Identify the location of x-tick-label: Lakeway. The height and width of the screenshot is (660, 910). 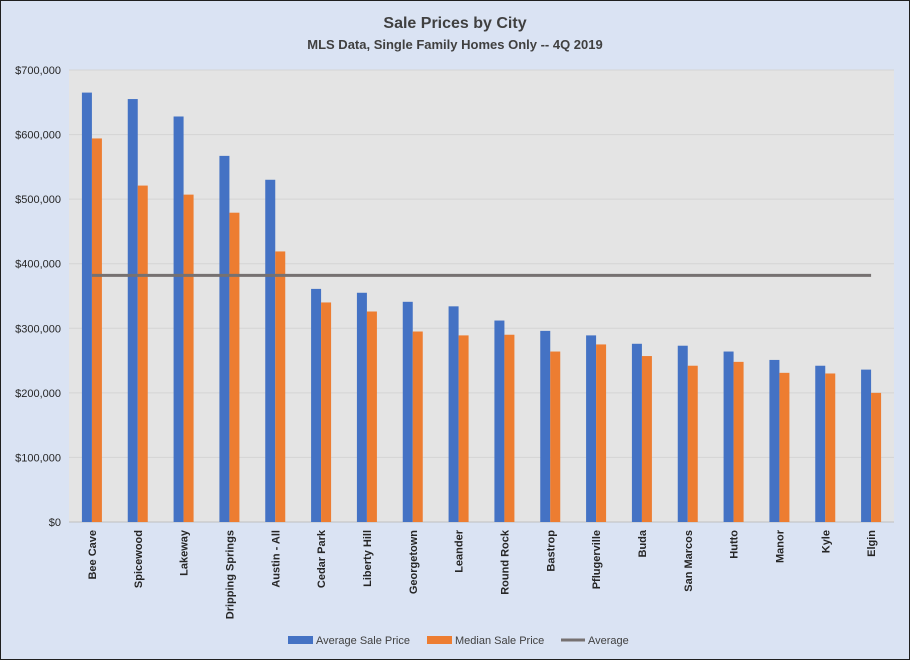
(185, 552).